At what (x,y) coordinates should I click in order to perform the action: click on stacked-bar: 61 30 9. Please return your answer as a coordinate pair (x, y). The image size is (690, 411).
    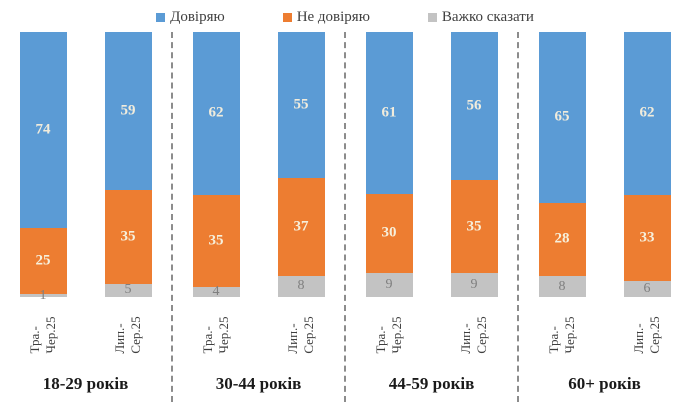
    Looking at the image, I should click on (389, 164).